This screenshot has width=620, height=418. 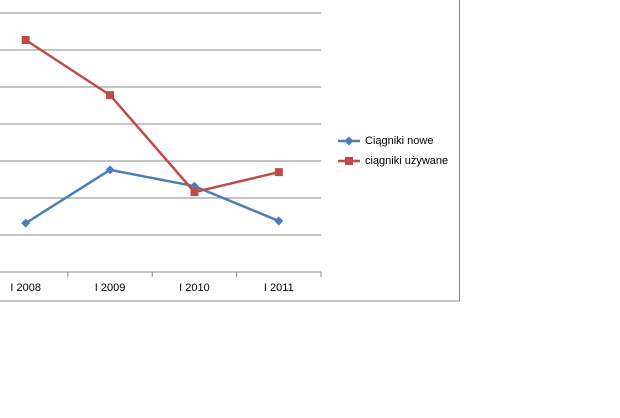 I want to click on series-line, so click(x=152, y=196).